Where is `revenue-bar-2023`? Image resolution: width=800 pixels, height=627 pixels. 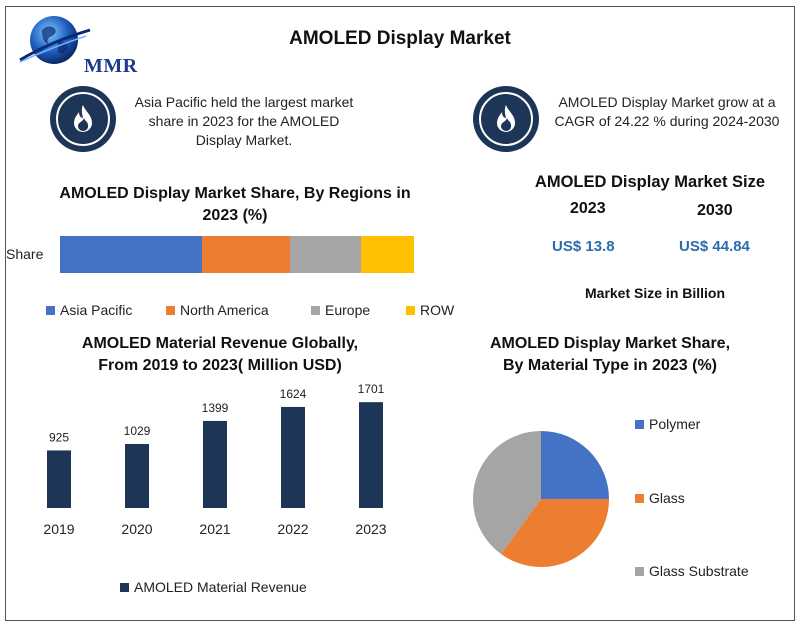 revenue-bar-2023 is located at coordinates (371, 455).